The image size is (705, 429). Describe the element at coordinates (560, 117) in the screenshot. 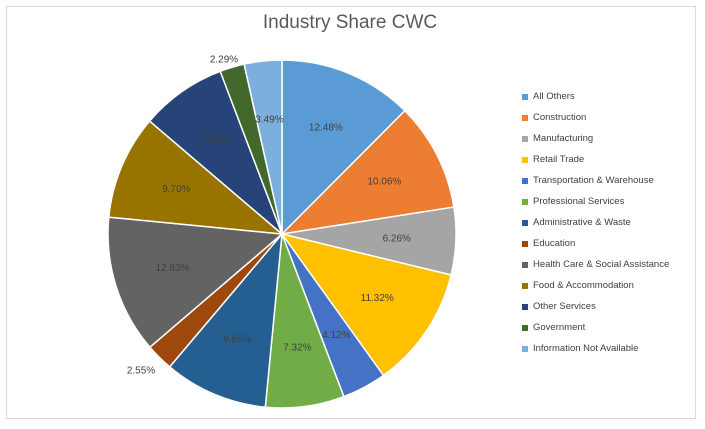

I see `legend-label: Construction` at that location.